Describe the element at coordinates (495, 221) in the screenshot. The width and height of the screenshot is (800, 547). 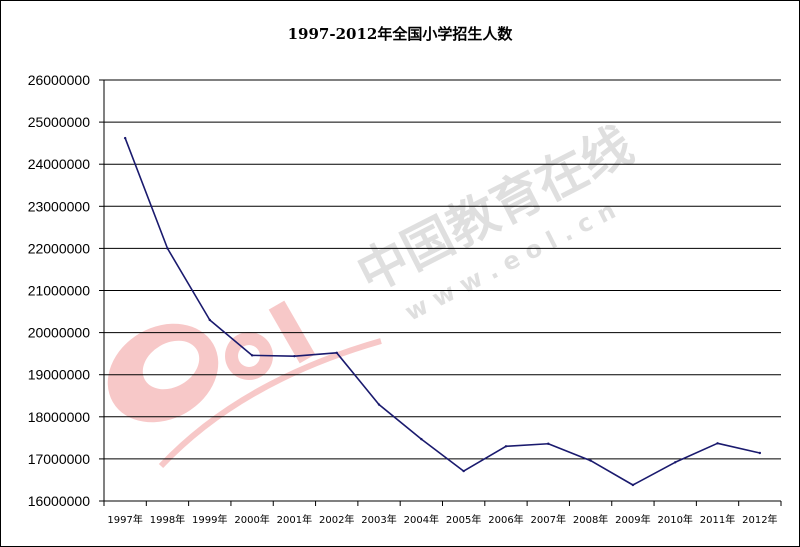
I see `watermark-group: 中国教育在线 w w w . e o l . c n` at that location.